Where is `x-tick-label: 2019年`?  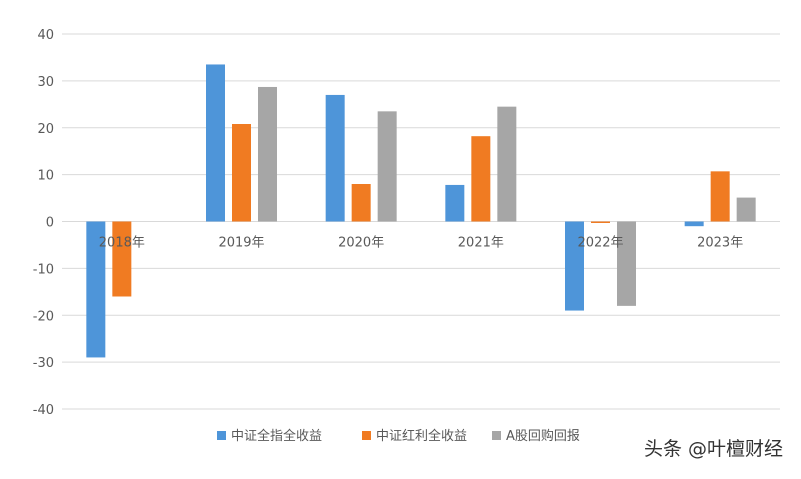 x-tick-label: 2019年 is located at coordinates (241, 243).